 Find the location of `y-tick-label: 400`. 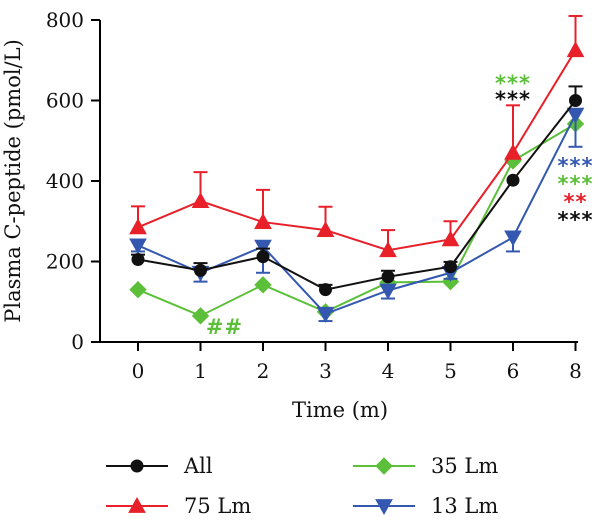

y-tick-label: 400 is located at coordinates (65, 181).